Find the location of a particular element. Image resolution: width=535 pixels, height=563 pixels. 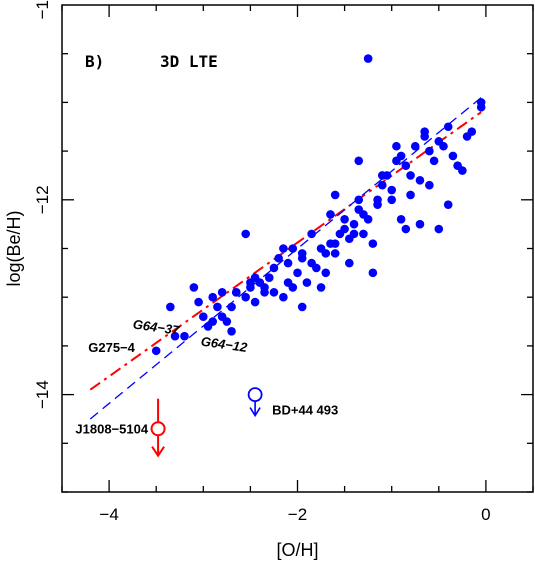

model-label: 3D LTE is located at coordinates (189, 61).